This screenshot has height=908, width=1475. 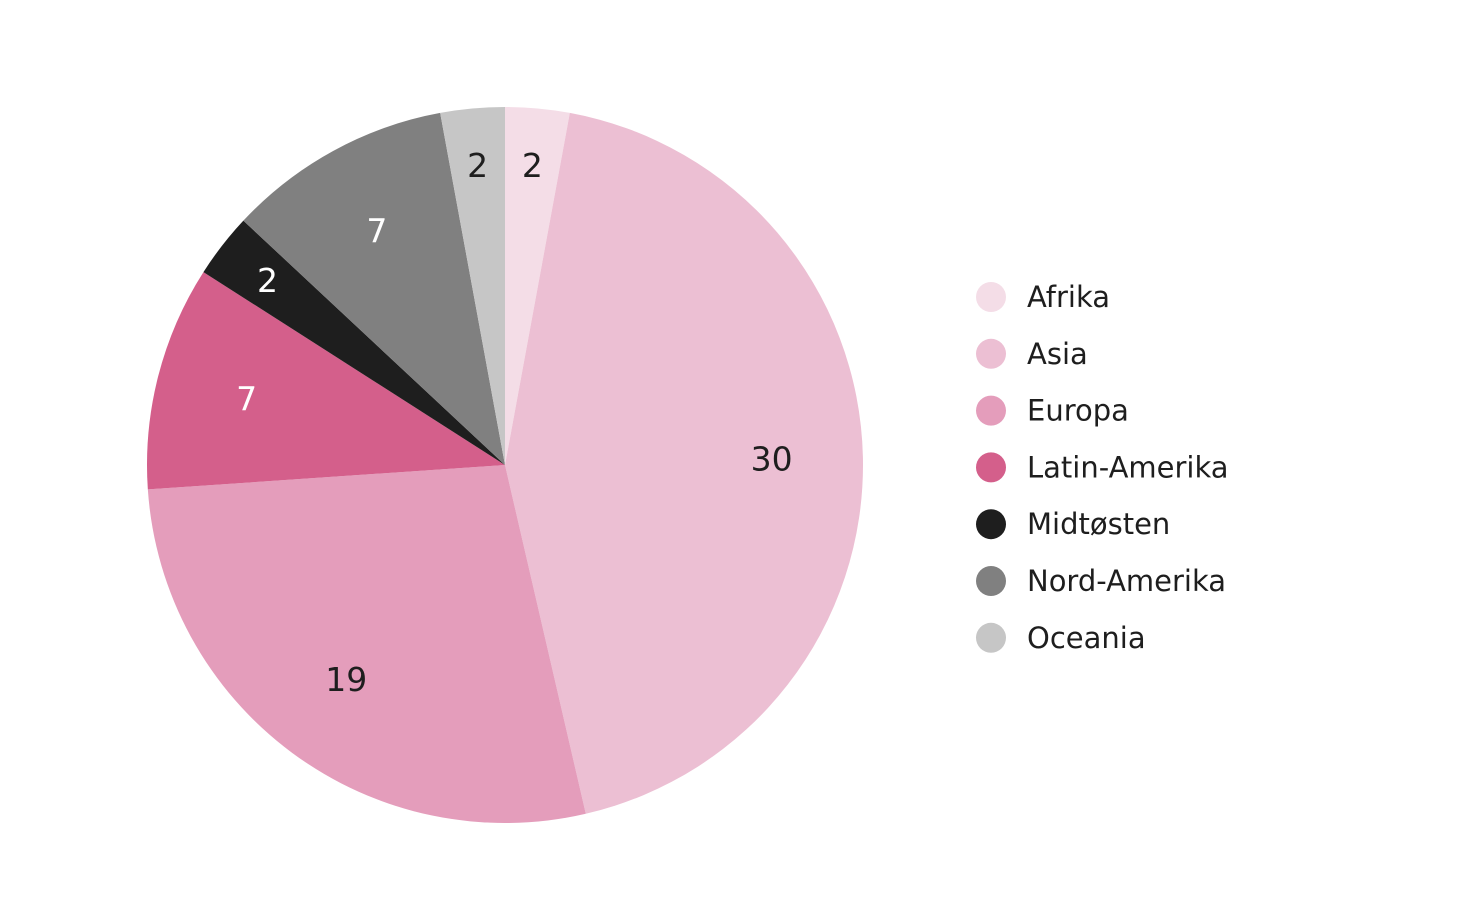 I want to click on legend-label: Latin-Amerika, so click(x=1128, y=467).